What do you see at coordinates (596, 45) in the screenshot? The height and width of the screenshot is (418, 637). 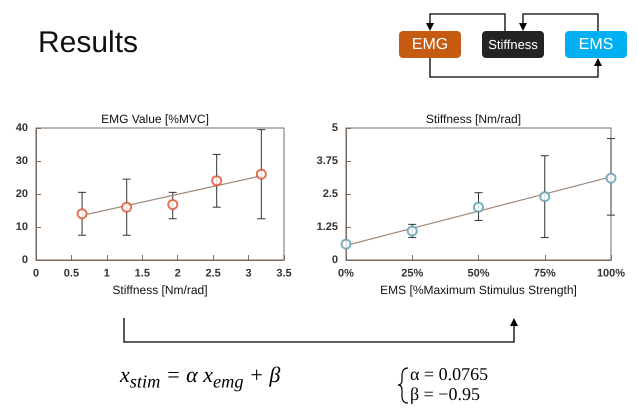 I see `text: EMS` at bounding box center [596, 45].